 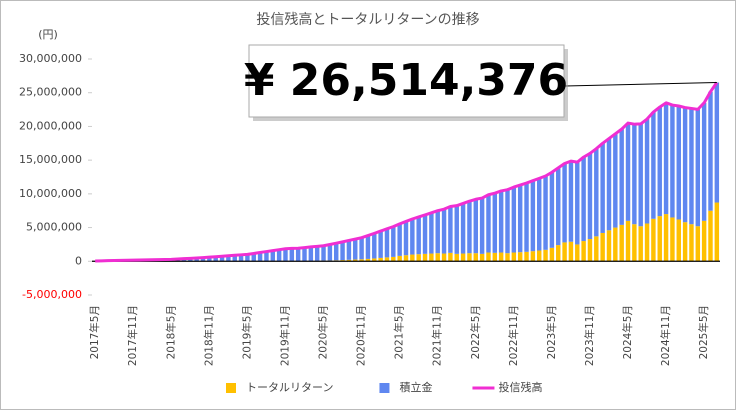 What do you see at coordinates (703, 332) in the screenshot?
I see `x-tick-label: 2025年5月` at bounding box center [703, 332].